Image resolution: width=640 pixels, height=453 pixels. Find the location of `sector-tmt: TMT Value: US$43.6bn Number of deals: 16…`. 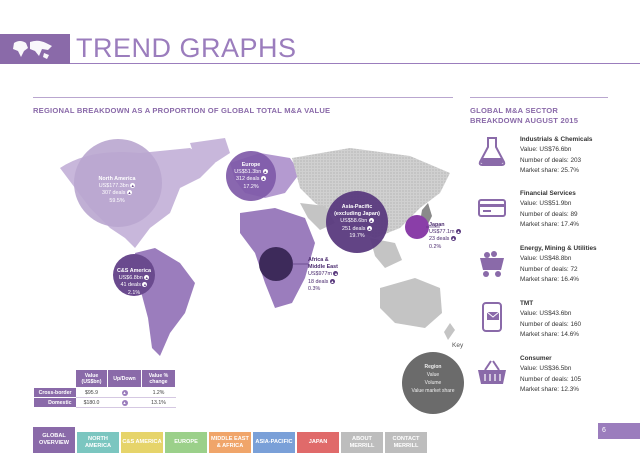

sector-tmt: TMT Value: US$43.6bn Number of deals: 16… is located at coordinates (550, 320).